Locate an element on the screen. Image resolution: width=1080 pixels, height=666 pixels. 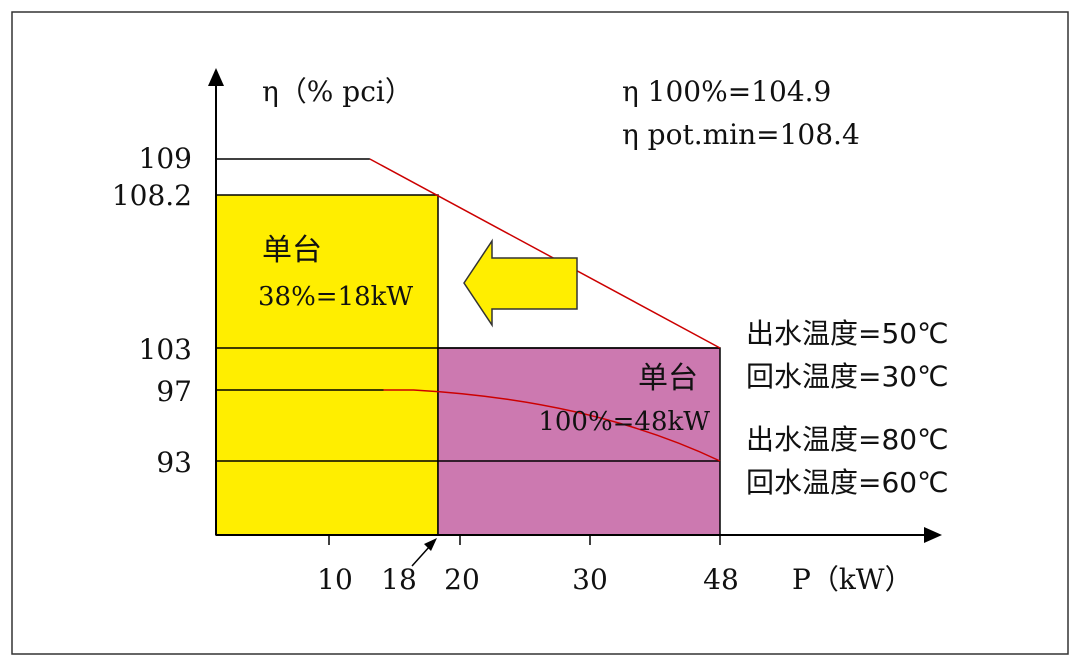
region-purple-label-2: 100%=48kW is located at coordinates (624, 422).